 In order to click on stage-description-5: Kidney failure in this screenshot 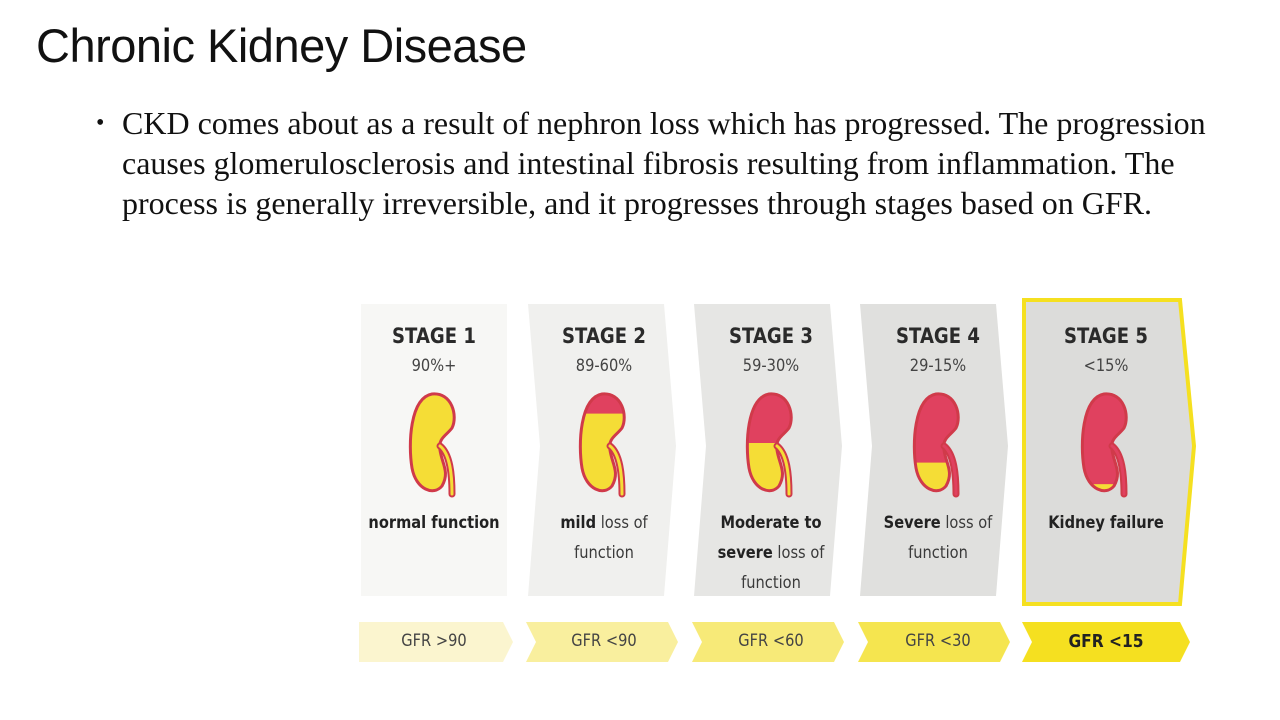, I will do `click(1106, 523)`.